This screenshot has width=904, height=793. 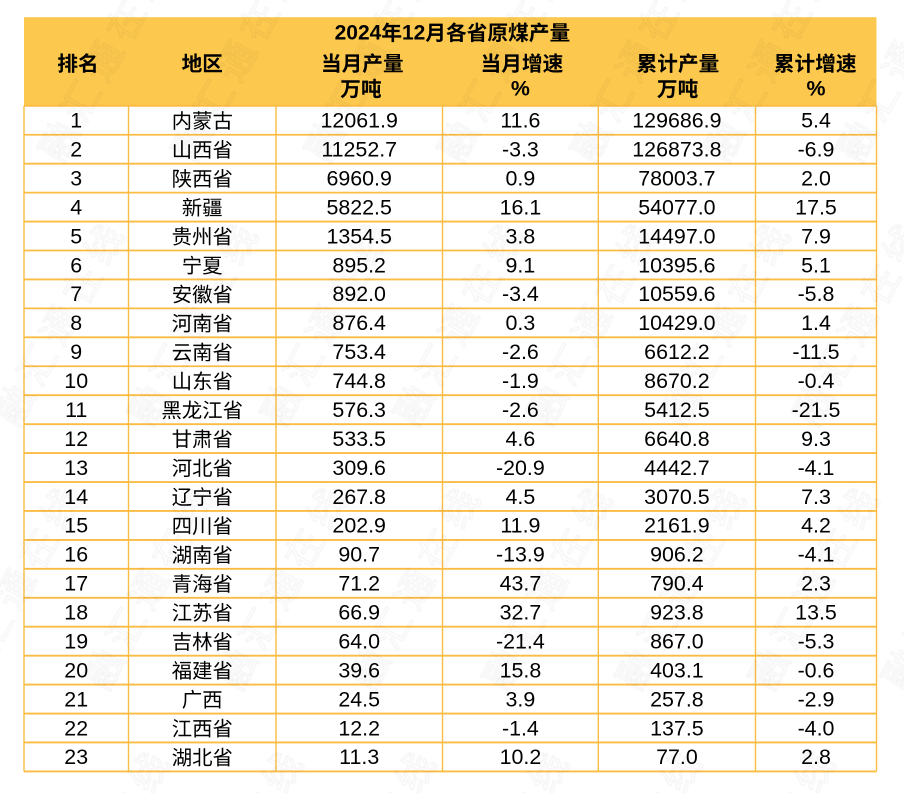 What do you see at coordinates (76, 236) in the screenshot?
I see `svg-text: 5` at bounding box center [76, 236].